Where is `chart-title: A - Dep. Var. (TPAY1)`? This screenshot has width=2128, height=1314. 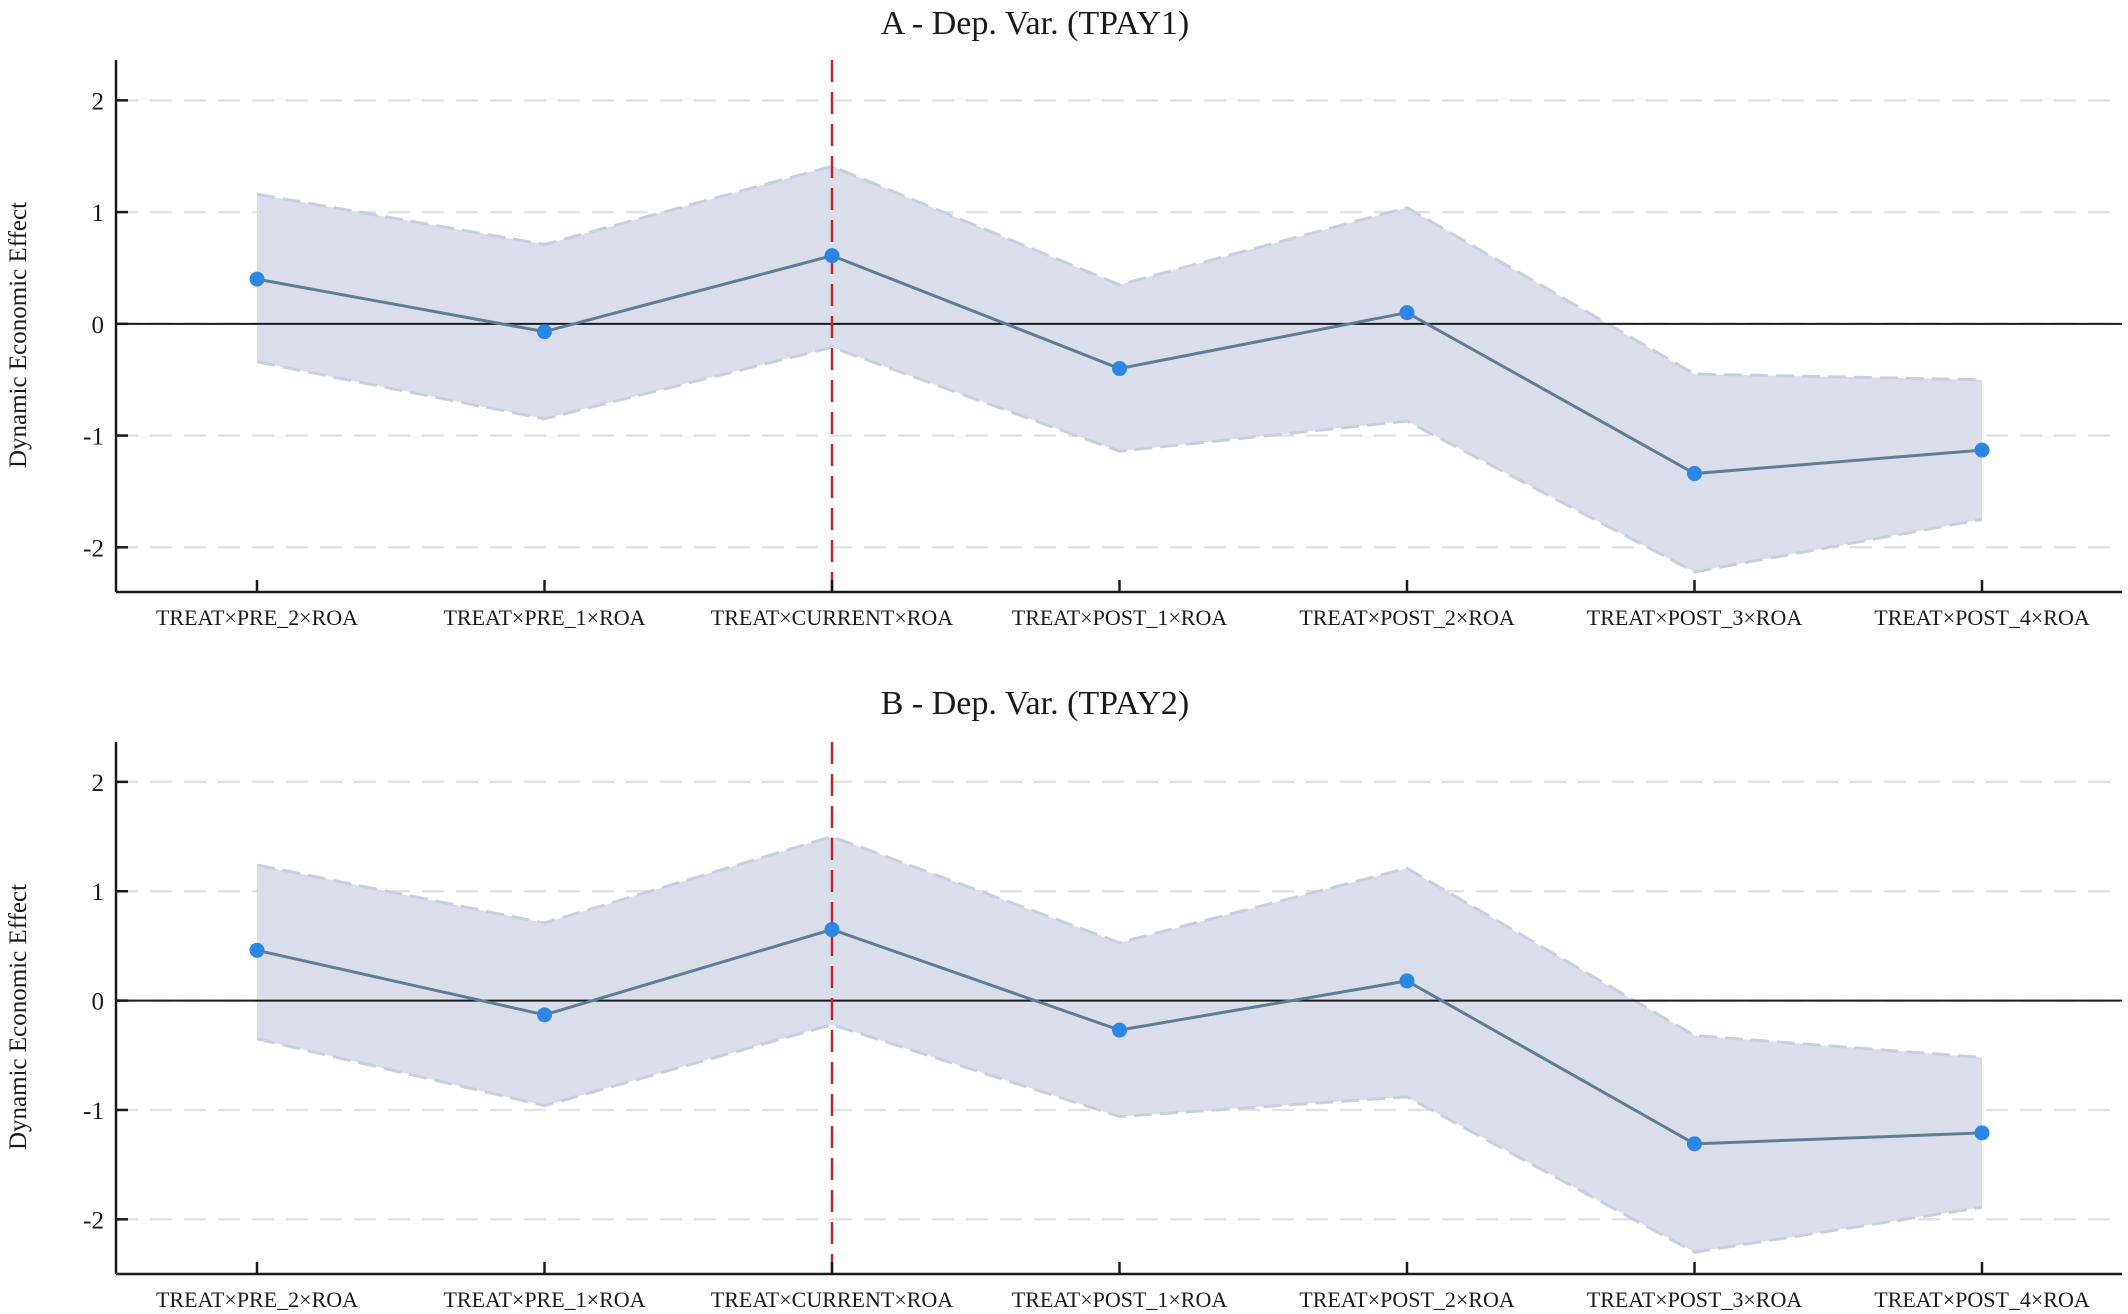
chart-title: A - Dep. Var. (TPAY1) is located at coordinates (1035, 23).